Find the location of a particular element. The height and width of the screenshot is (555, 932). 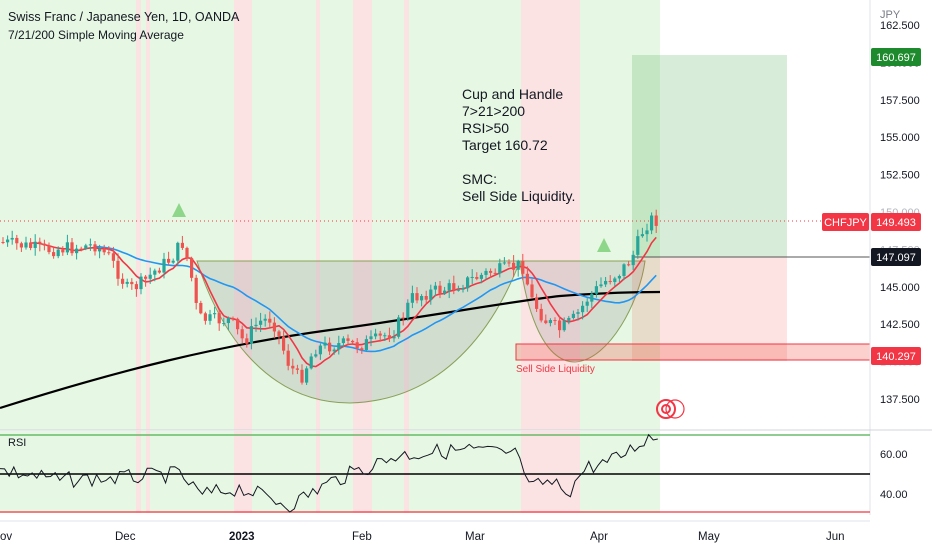

indicator-title: 7/21/200 Simple Moving Average is located at coordinates (96, 35).